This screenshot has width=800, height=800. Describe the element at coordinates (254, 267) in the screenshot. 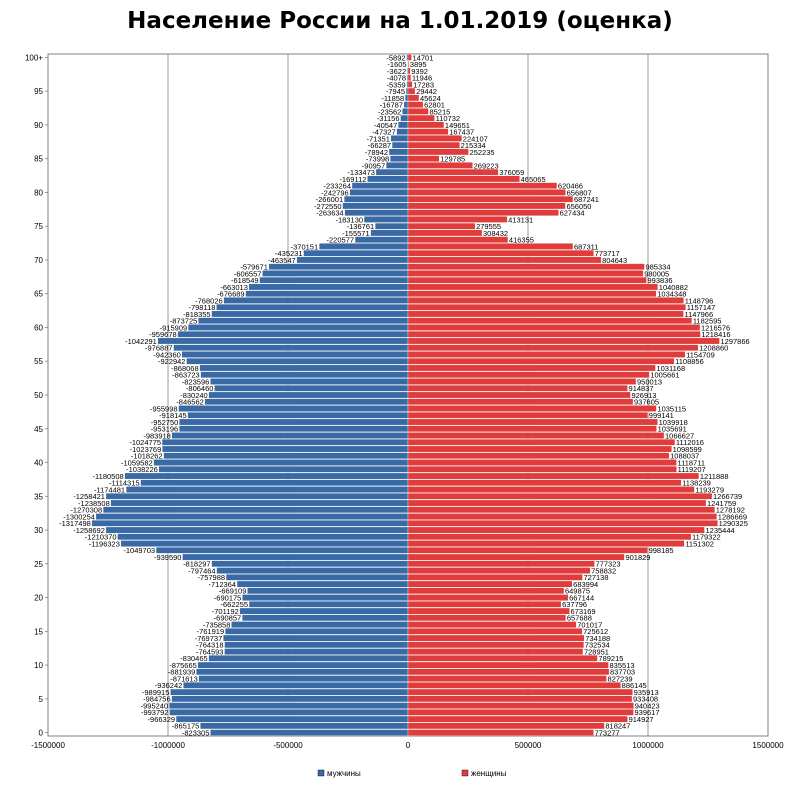

I see `value-label-men: -579671` at that location.